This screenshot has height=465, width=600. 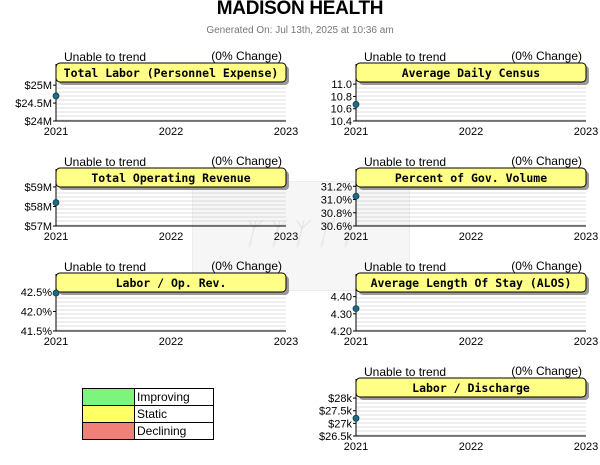 I want to click on y-tick-label: $59M, so click(x=38, y=188).